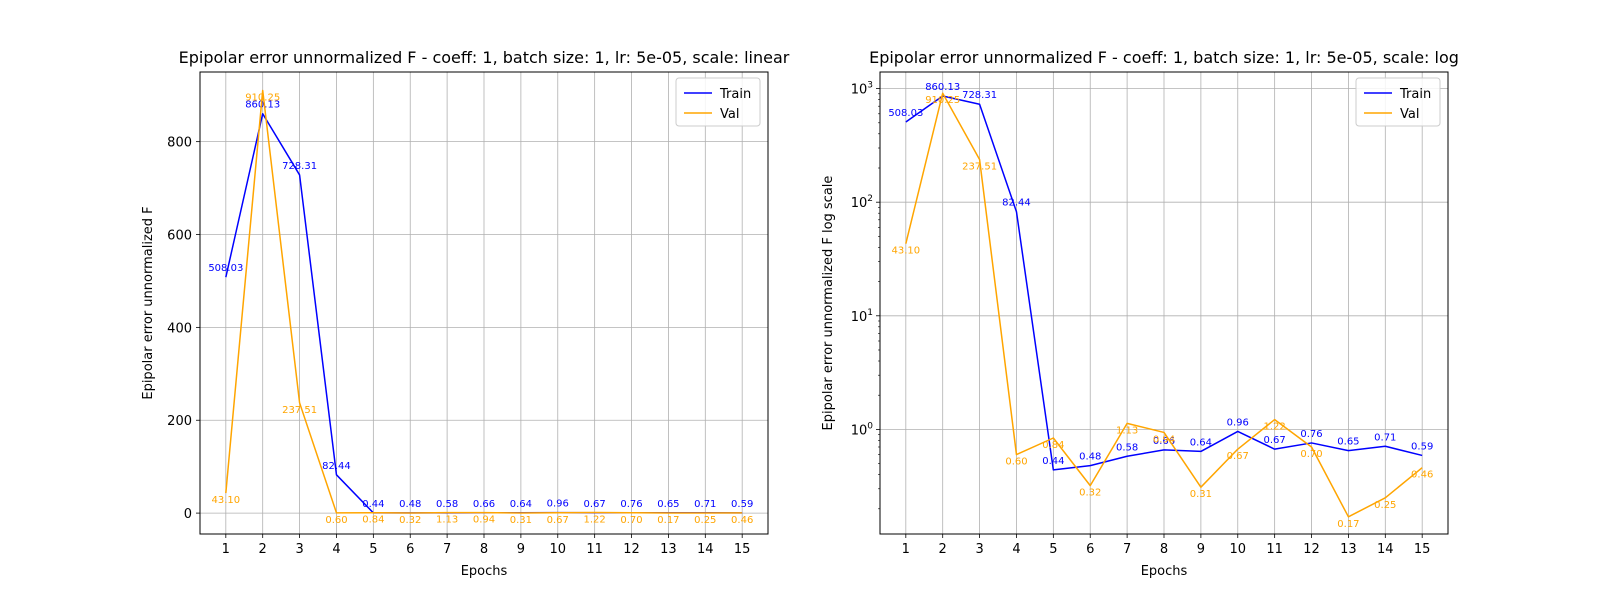 Image resolution: width=1600 pixels, height=604 pixels. What do you see at coordinates (336, 520) in the screenshot?
I see `data-label-val: 0.60` at bounding box center [336, 520].